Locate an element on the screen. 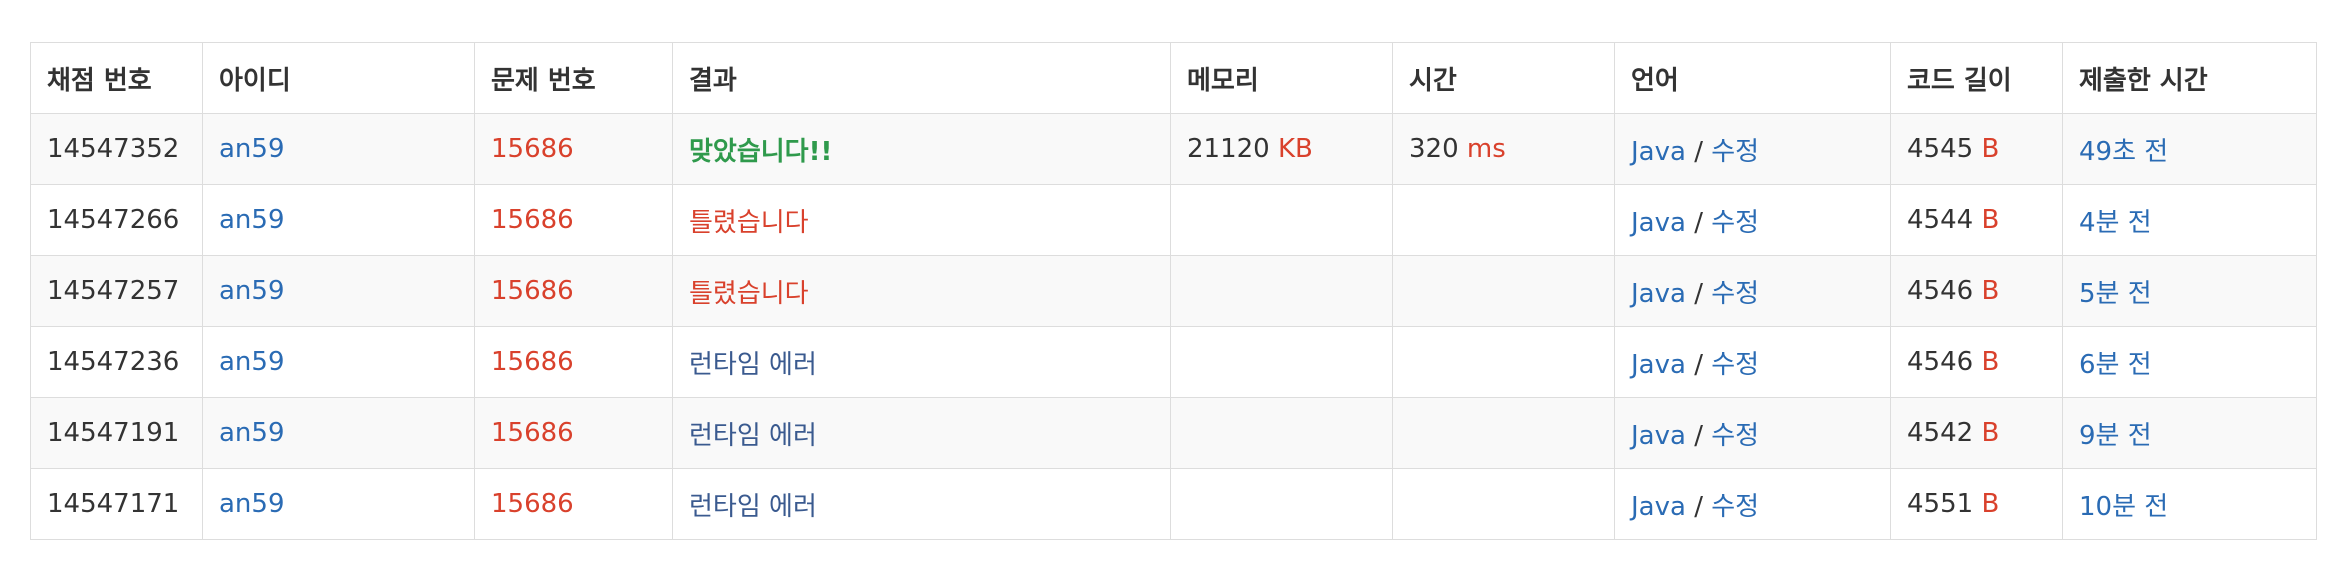 This screenshot has width=2346, height=562. memory-unit: KB is located at coordinates (1295, 149).